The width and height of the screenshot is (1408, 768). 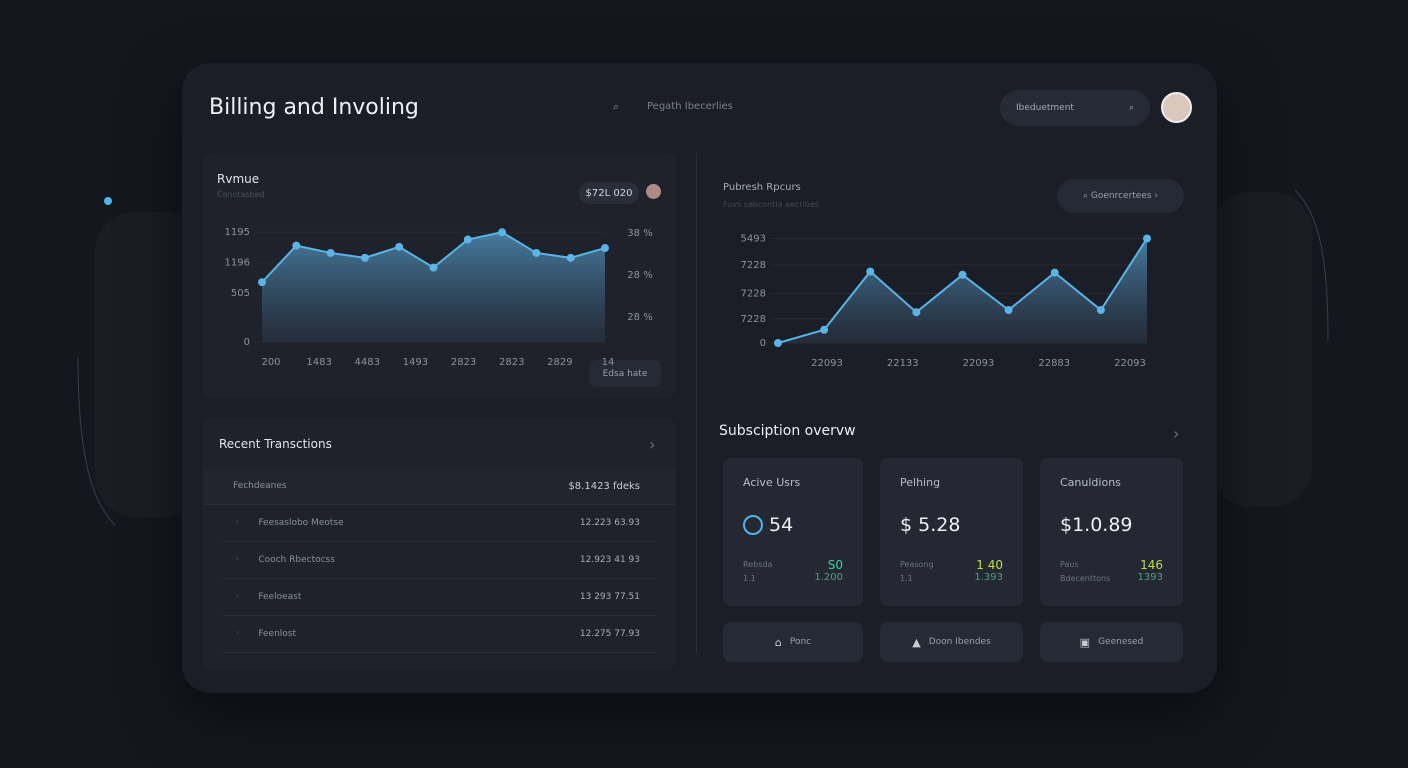 I want to click on avatar-small, so click(x=653, y=191).